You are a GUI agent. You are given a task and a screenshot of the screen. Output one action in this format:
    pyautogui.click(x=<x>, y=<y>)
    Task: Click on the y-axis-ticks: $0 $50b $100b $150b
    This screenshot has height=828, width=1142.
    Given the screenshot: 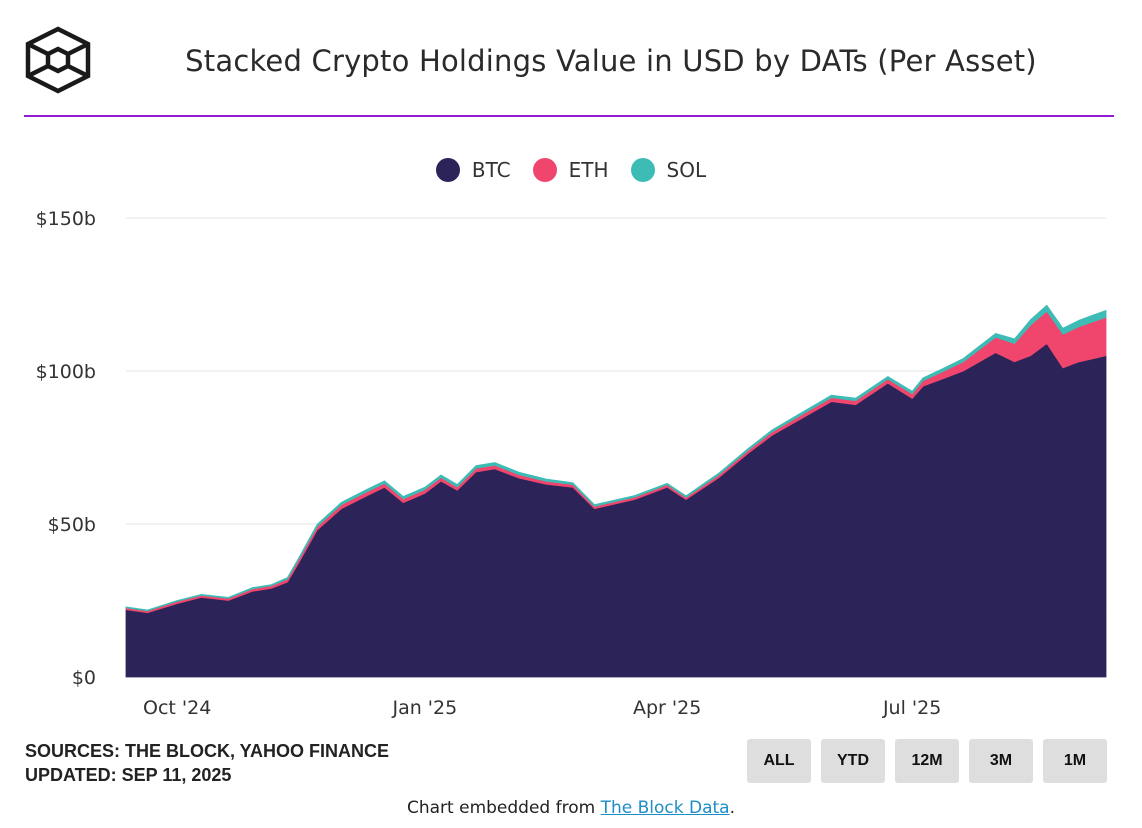 What is the action you would take?
    pyautogui.click(x=66, y=448)
    